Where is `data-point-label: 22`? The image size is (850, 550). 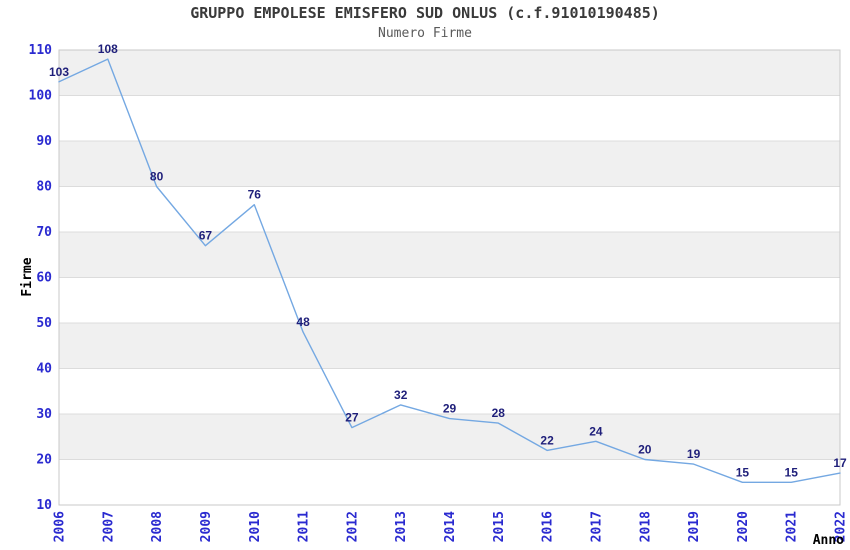 data-point-label: 22 is located at coordinates (547, 440).